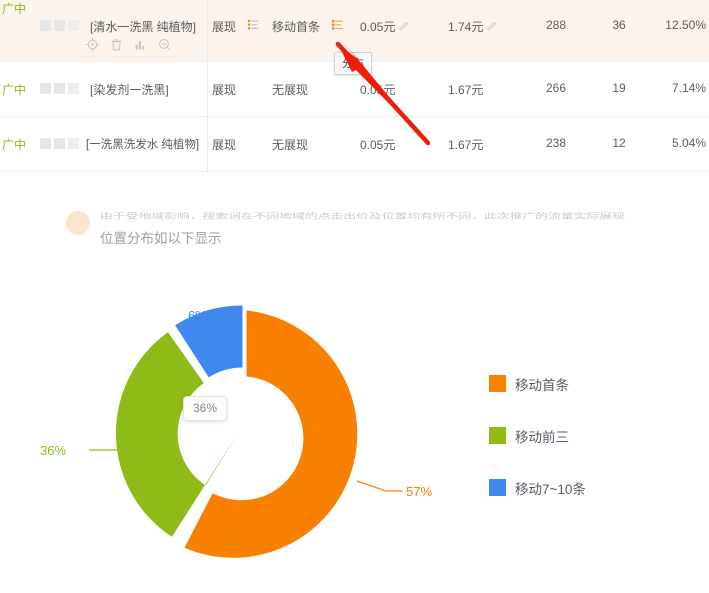 The height and width of the screenshot is (593, 709). Describe the element at coordinates (619, 25) in the screenshot. I see `cell-clicks: 36` at that location.